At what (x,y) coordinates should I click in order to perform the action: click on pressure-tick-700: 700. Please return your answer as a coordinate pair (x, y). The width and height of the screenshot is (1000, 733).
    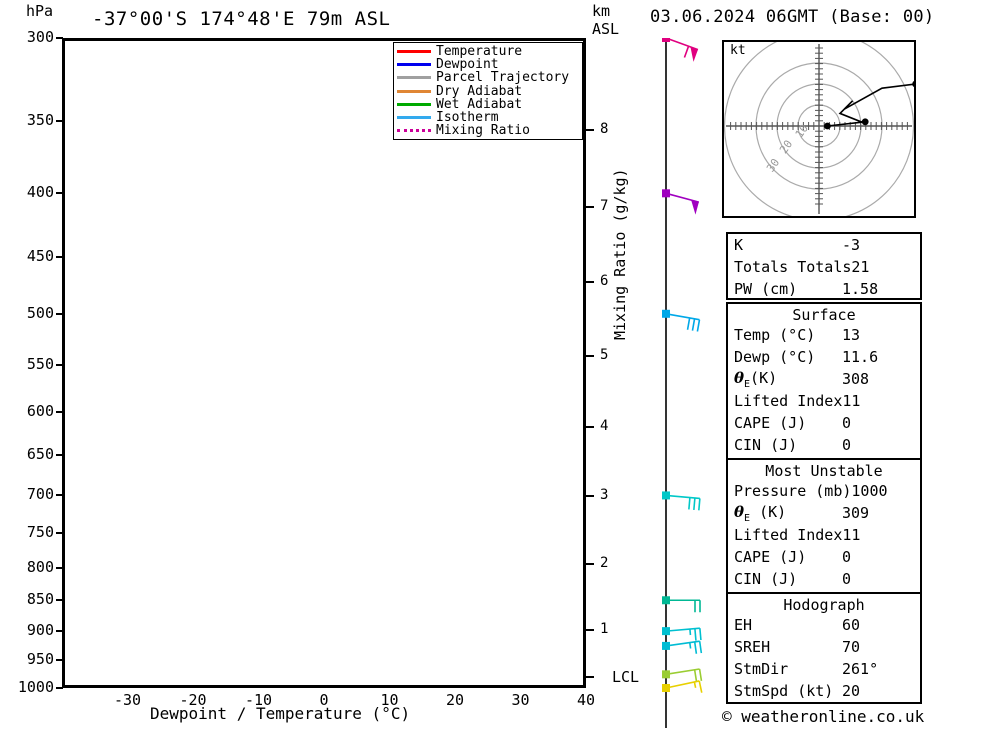
    Looking at the image, I should click on (40, 494).